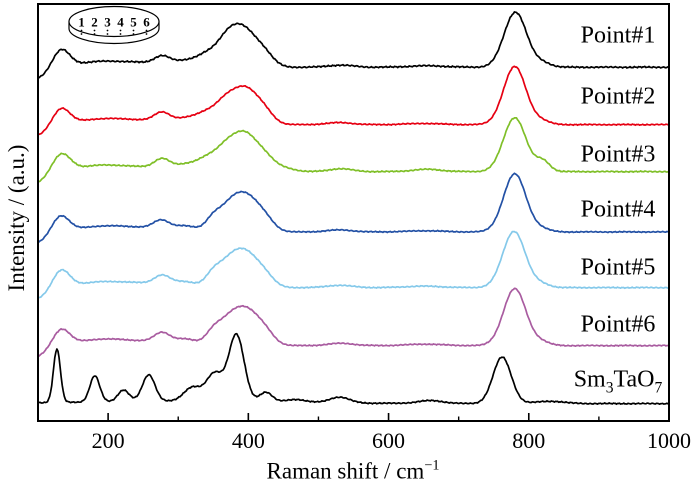  What do you see at coordinates (353, 264) in the screenshot?
I see `spectrum-point5` at bounding box center [353, 264].